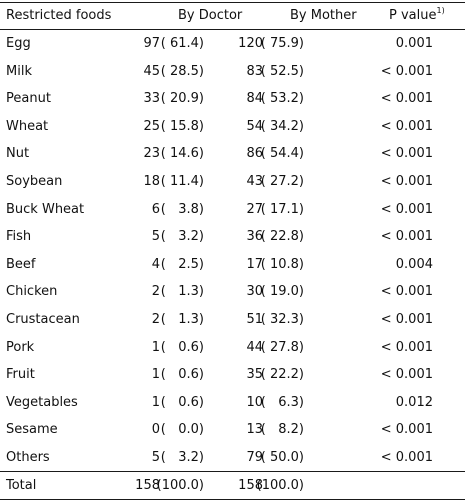 This screenshot has height=503, width=465. What do you see at coordinates (282, 209) in the screenshot?
I see `mother-percent: ( 17.1)` at bounding box center [282, 209].